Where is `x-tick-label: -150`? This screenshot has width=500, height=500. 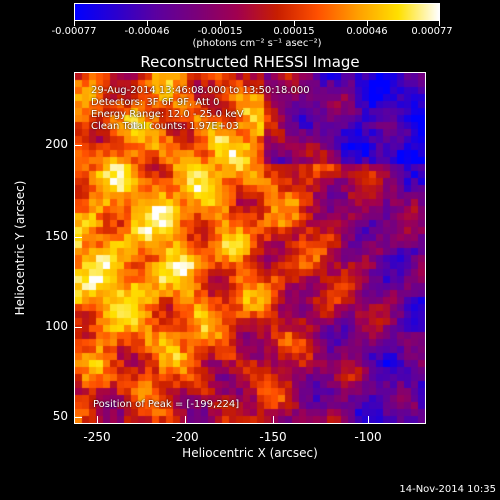
x-tick-label: -150 is located at coordinates (273, 437).